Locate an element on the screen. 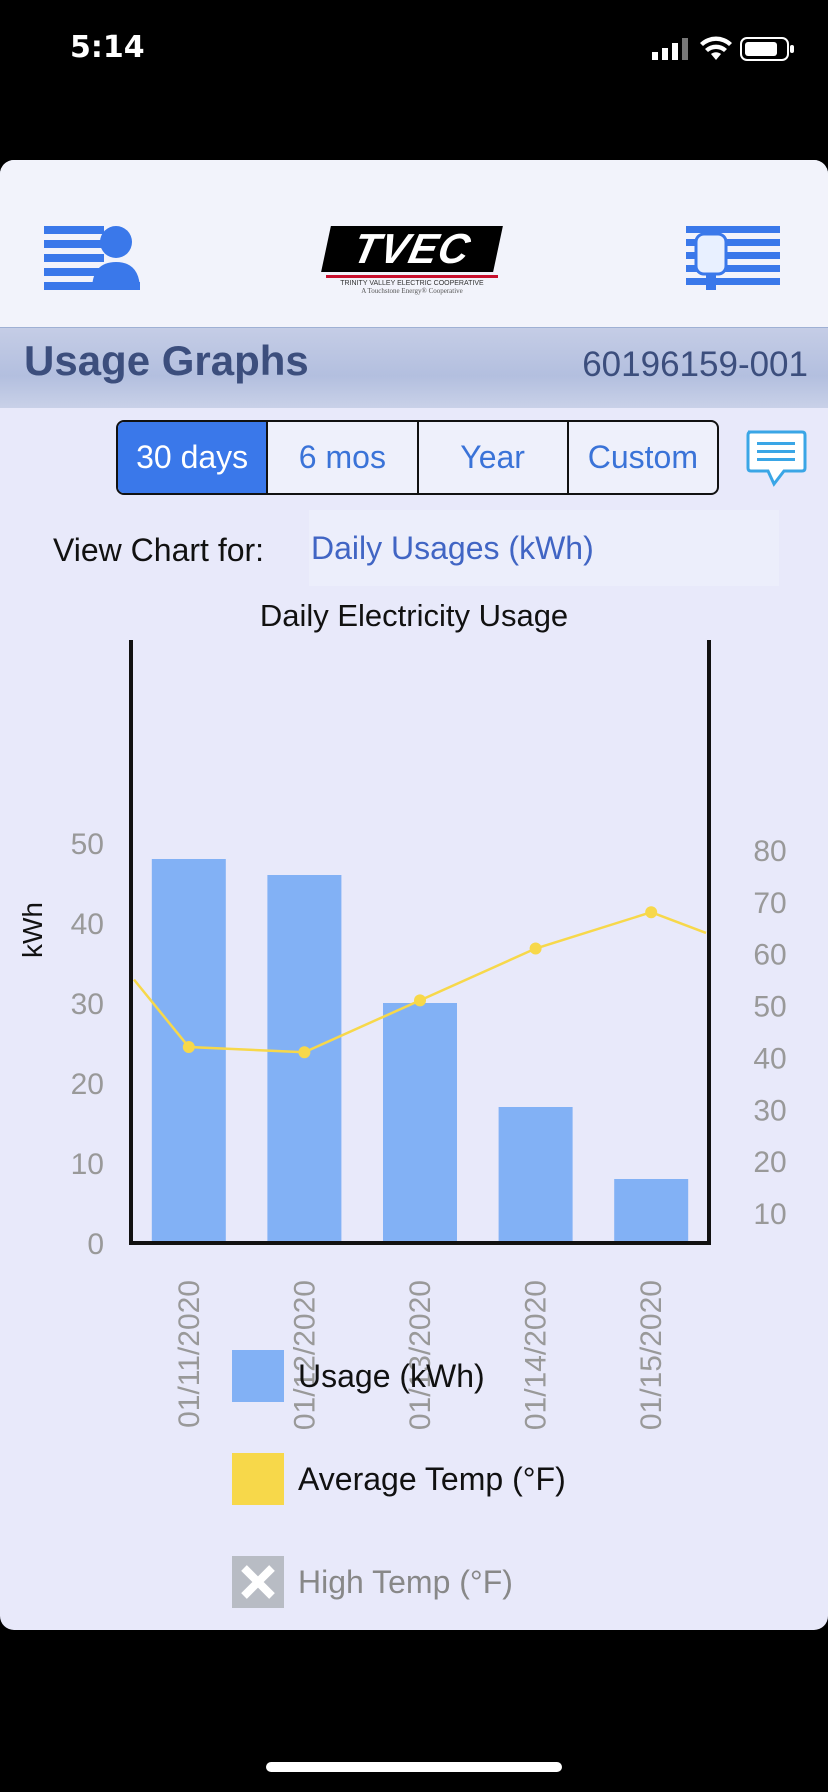 Image resolution: width=828 pixels, height=1792 pixels. plug-list-icon is located at coordinates (733, 258).